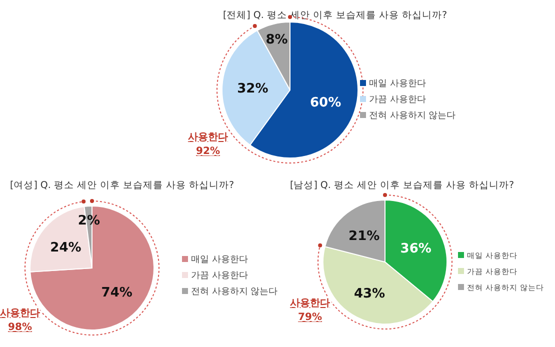  What do you see at coordinates (402, 185) in the screenshot?
I see `chart-title: [남성] Q. 평소 세안 이후 보습제를 사용 하십니까?` at bounding box center [402, 185].